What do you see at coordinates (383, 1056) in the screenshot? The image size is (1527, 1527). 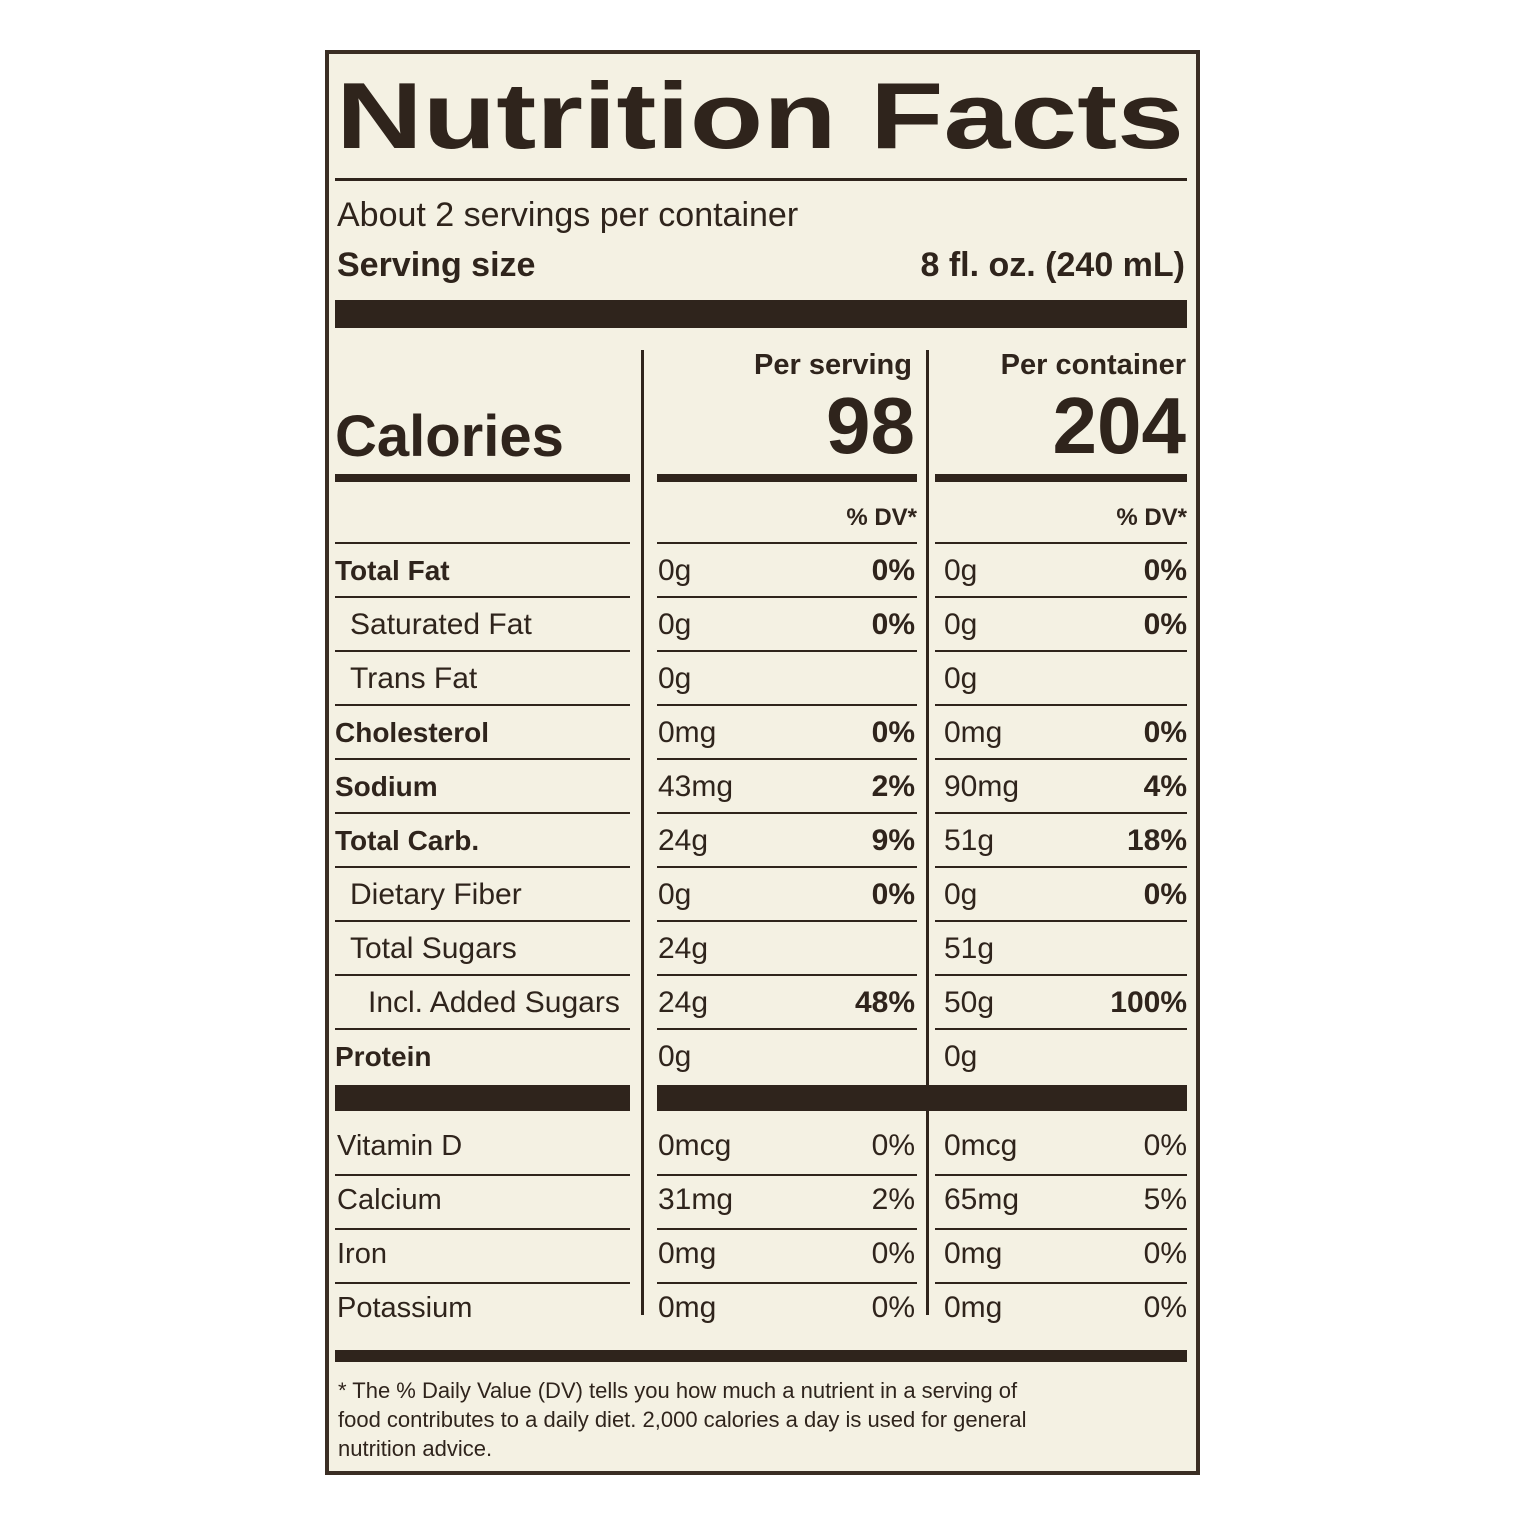 I see `nutrient-name: Protein` at bounding box center [383, 1056].